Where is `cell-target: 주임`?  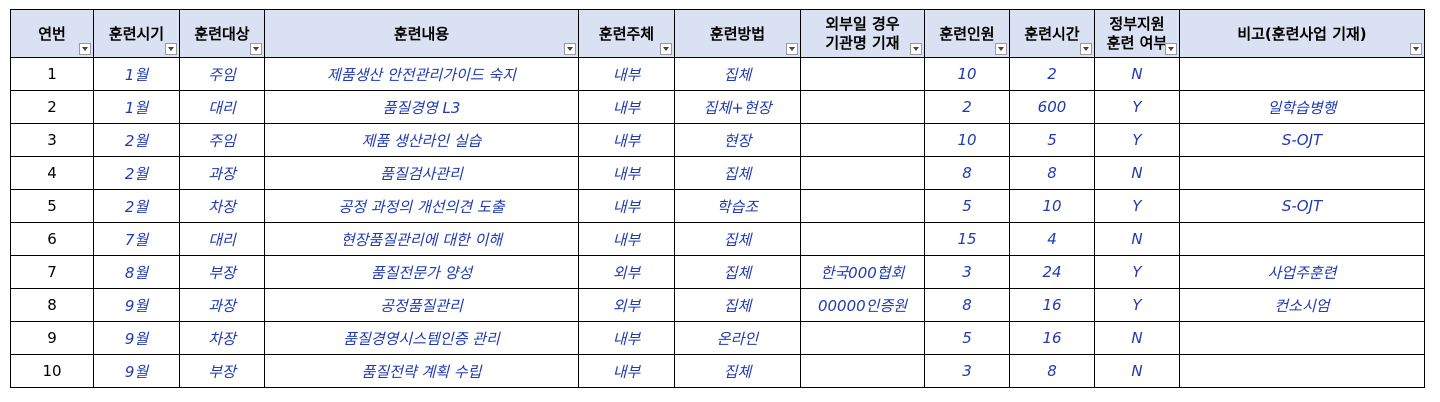 cell-target: 주임 is located at coordinates (222, 74).